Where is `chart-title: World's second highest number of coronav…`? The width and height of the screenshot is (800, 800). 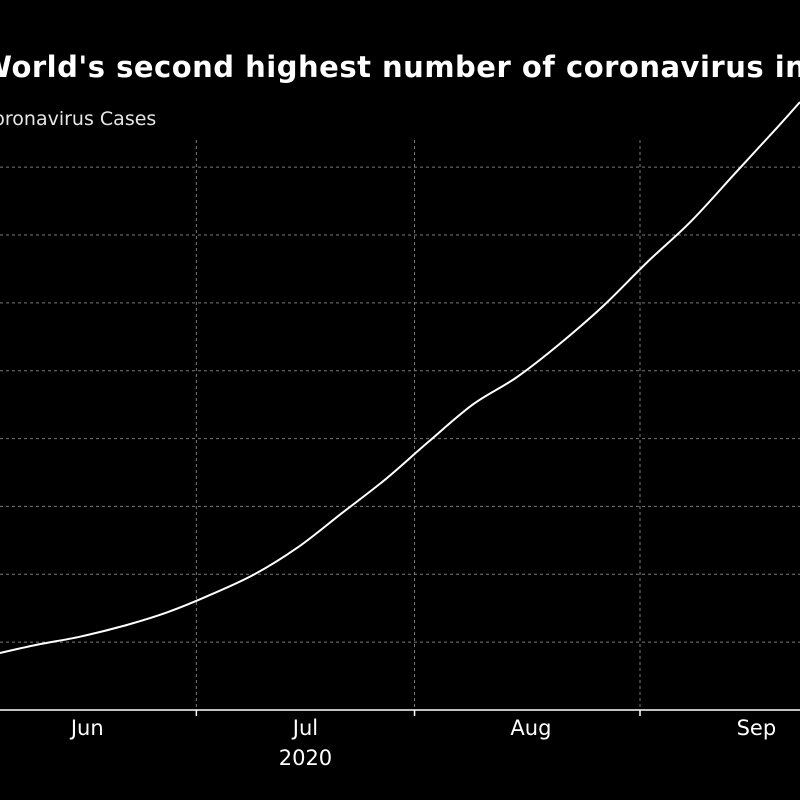 chart-title: World's second highest number of coronav… is located at coordinates (400, 67).